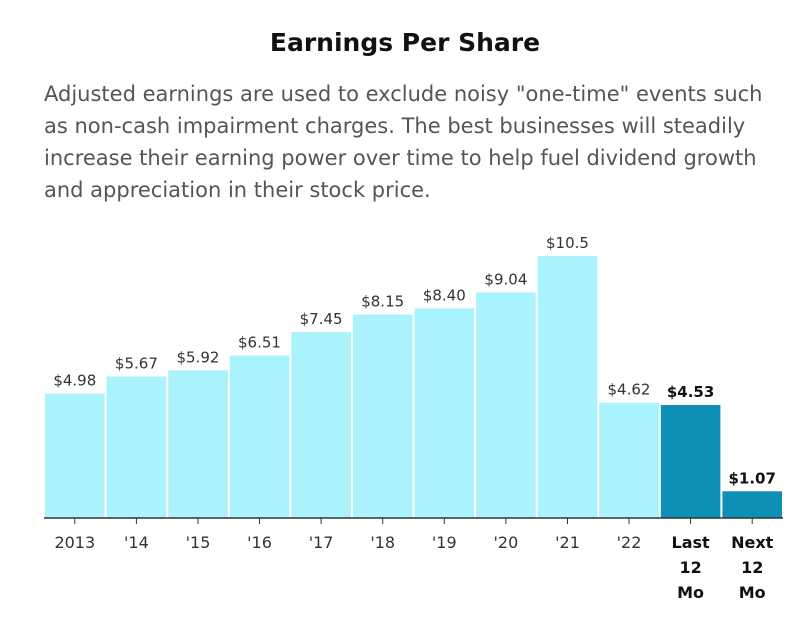 The height and width of the screenshot is (618, 810). What do you see at coordinates (136, 364) in the screenshot?
I see `data-label: $5.67` at bounding box center [136, 364].